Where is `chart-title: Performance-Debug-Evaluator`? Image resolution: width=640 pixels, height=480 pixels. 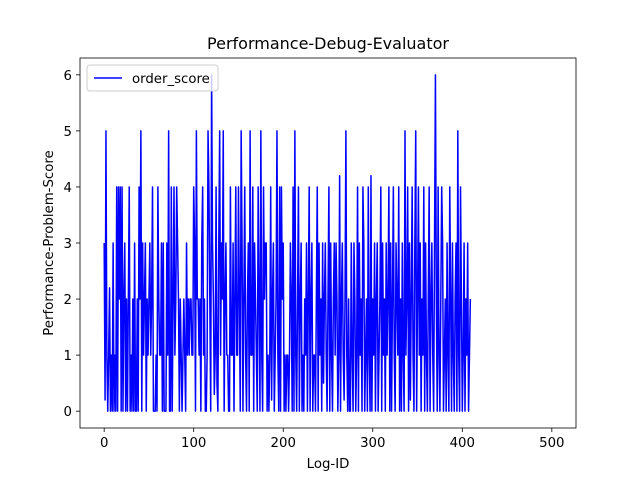
chart-title: Performance-Debug-Evaluator is located at coordinates (328, 43).